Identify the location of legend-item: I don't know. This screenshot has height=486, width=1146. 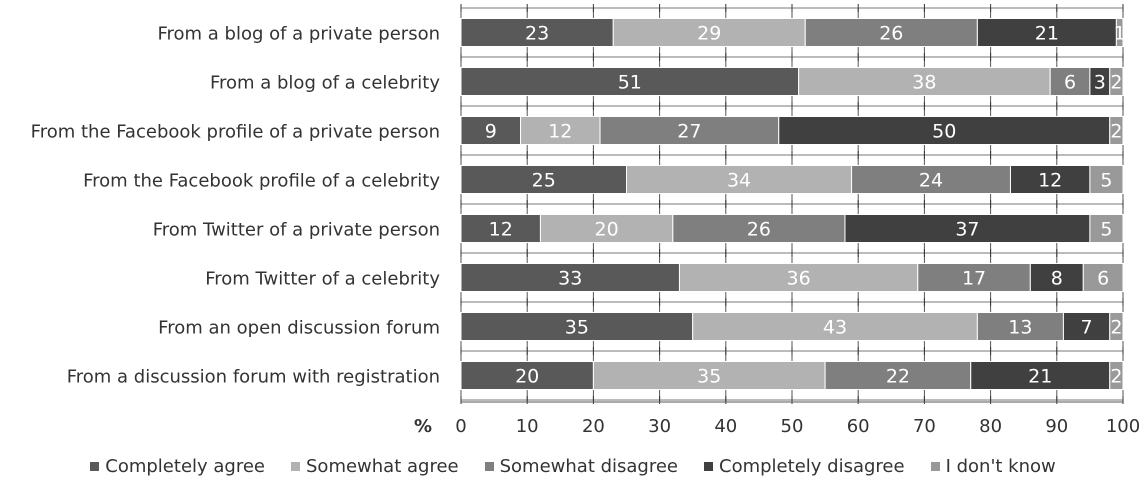
(993, 466).